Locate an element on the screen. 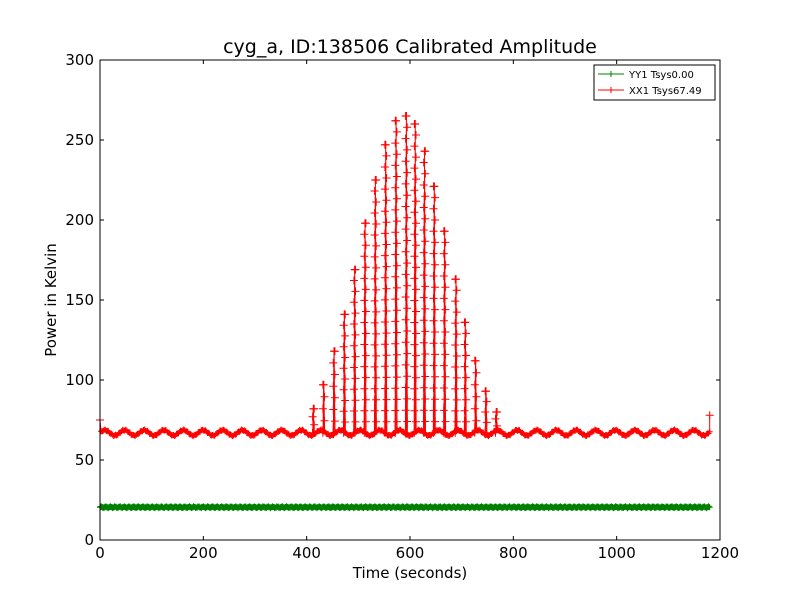 The height and width of the screenshot is (600, 800). x-axis-label: Time (seconds) is located at coordinates (410, 573).